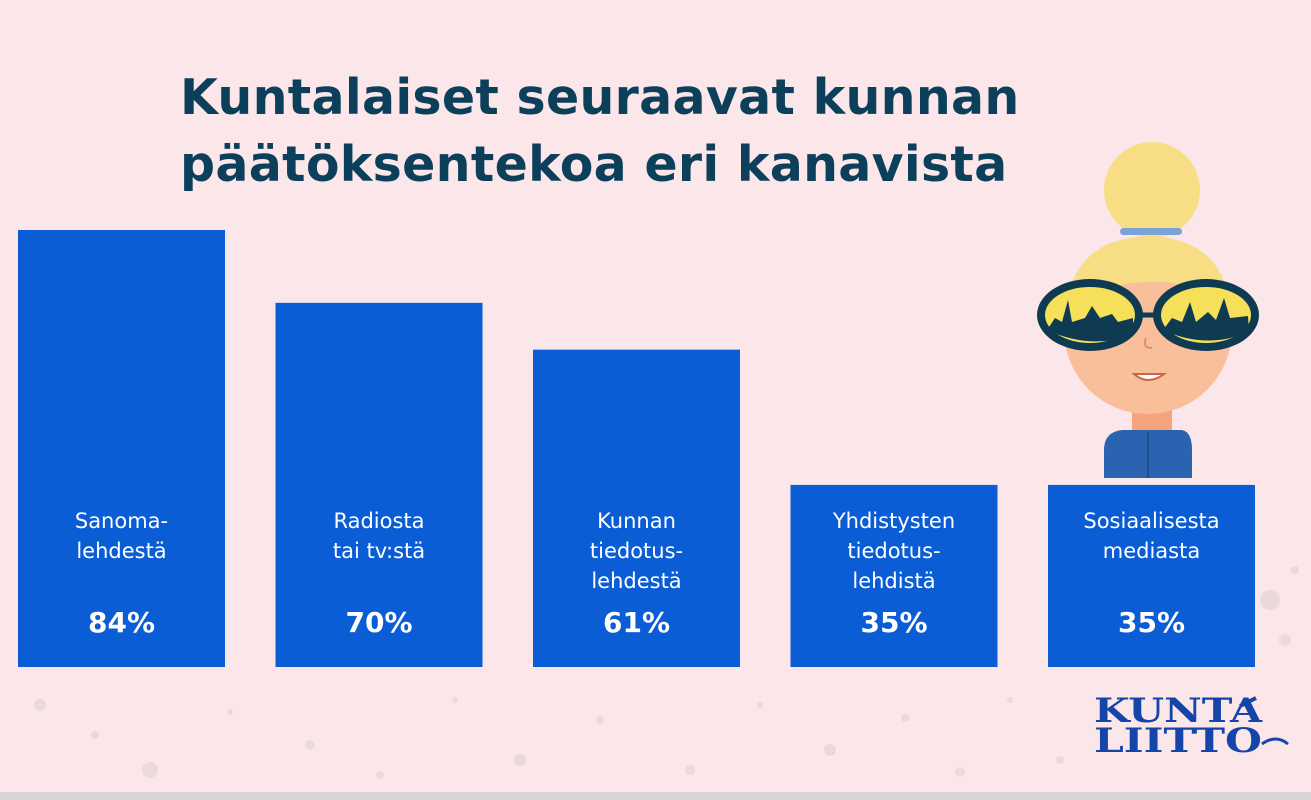 This screenshot has height=800, width=1311. Describe the element at coordinates (655, 796) in the screenshot. I see `bottom-strip` at that location.